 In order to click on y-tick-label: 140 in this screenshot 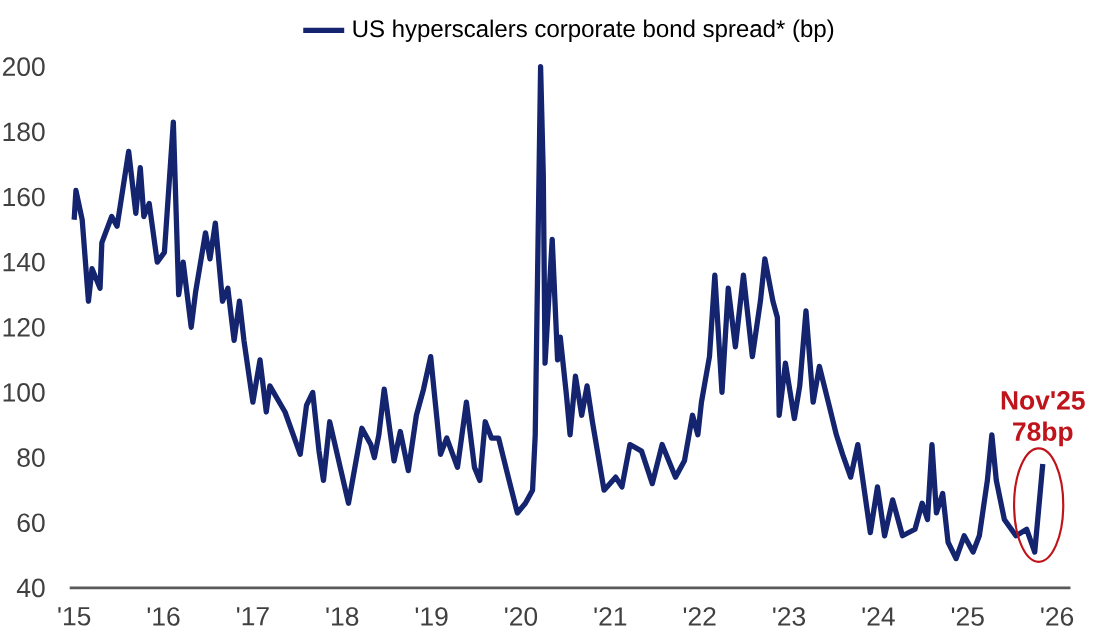, I will do `click(24, 262)`.